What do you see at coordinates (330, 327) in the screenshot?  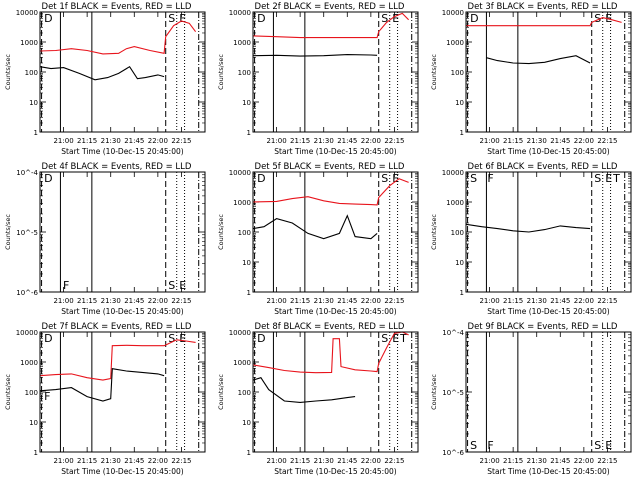 I see `panel-title: Det 8f BLACK = Events, RED = LLD` at bounding box center [330, 327].